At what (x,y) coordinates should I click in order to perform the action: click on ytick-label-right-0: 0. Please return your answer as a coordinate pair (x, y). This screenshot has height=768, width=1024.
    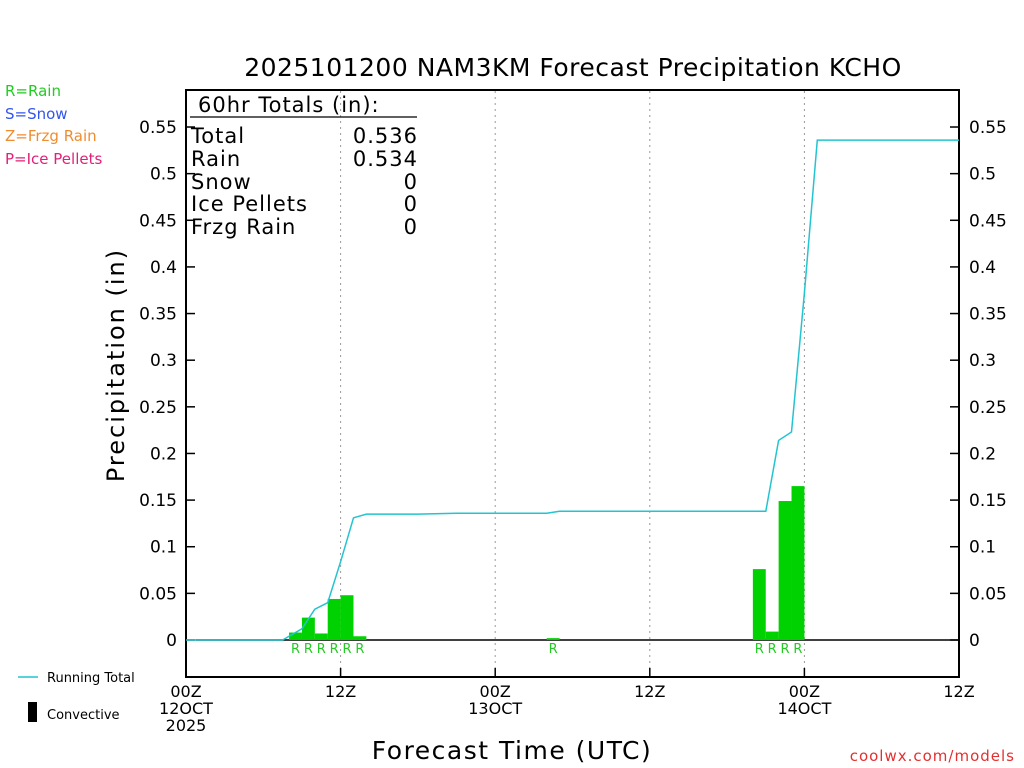
    Looking at the image, I should click on (974, 641).